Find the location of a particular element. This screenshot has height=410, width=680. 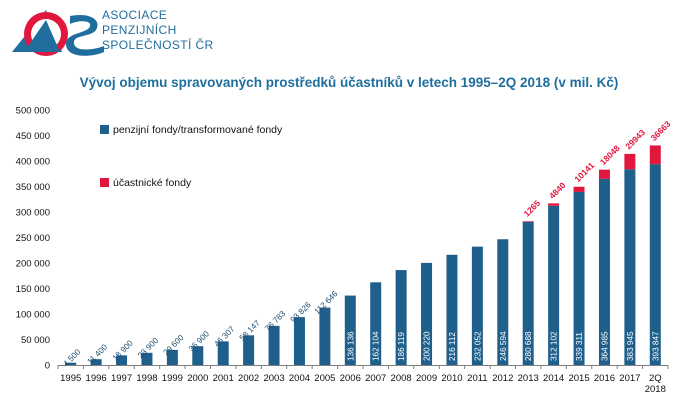

value-label-participant-funds: 36663 is located at coordinates (661, 131).